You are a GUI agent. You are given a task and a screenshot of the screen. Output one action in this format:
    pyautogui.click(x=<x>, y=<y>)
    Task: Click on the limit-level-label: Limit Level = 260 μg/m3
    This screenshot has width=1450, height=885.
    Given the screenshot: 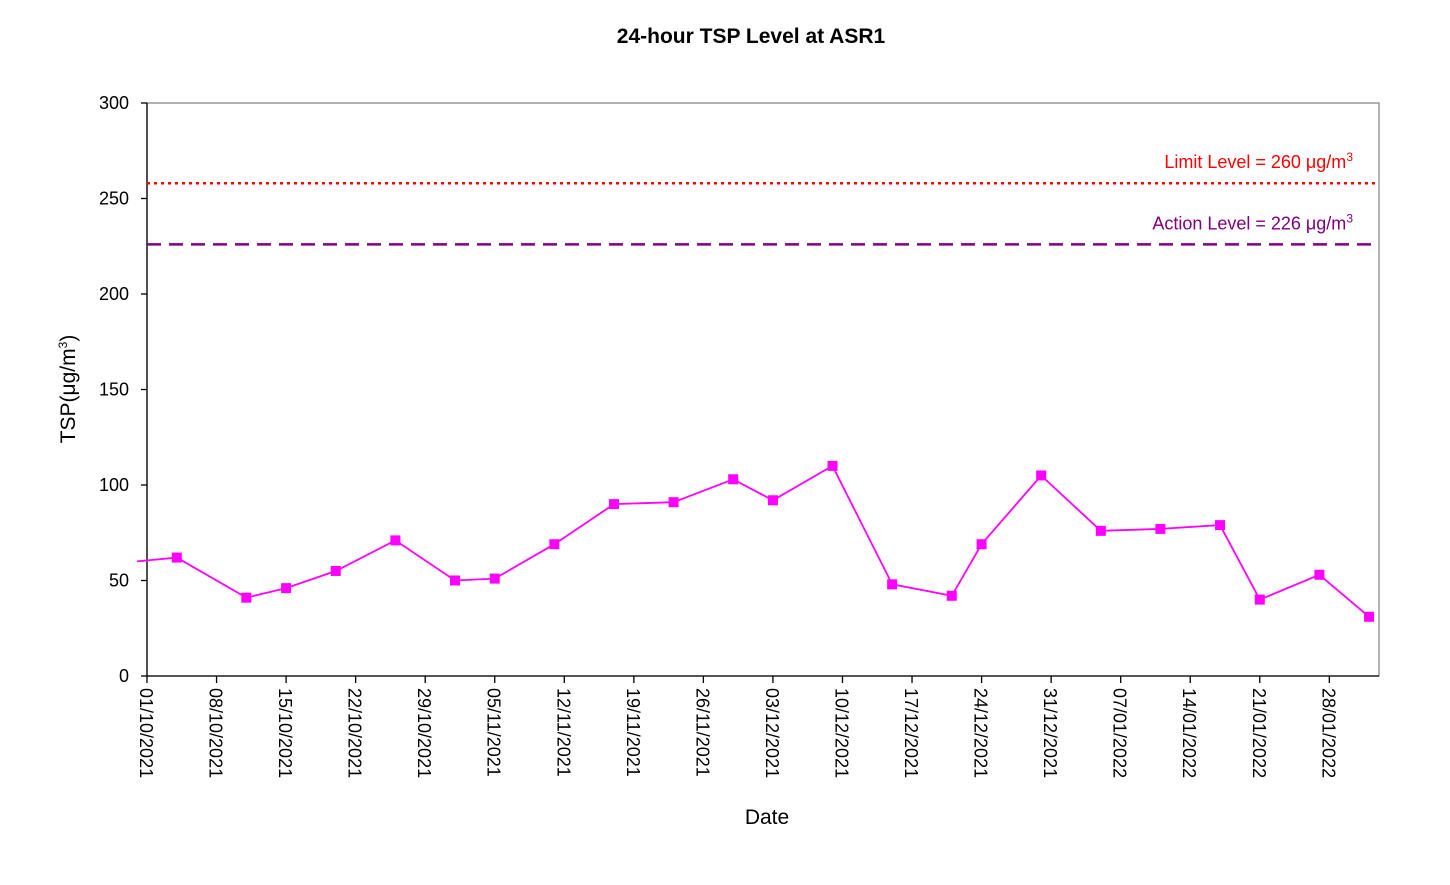 What is the action you would take?
    pyautogui.click(x=1258, y=161)
    